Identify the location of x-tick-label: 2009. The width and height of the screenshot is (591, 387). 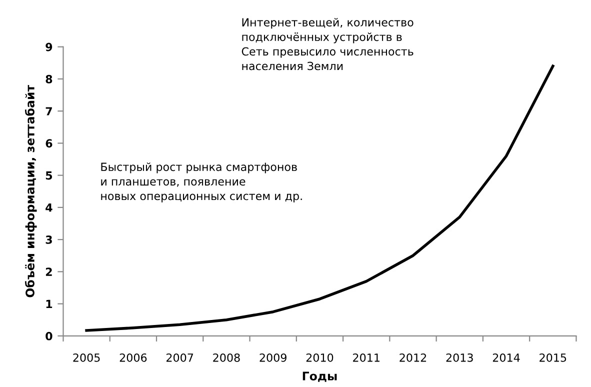
(273, 357).